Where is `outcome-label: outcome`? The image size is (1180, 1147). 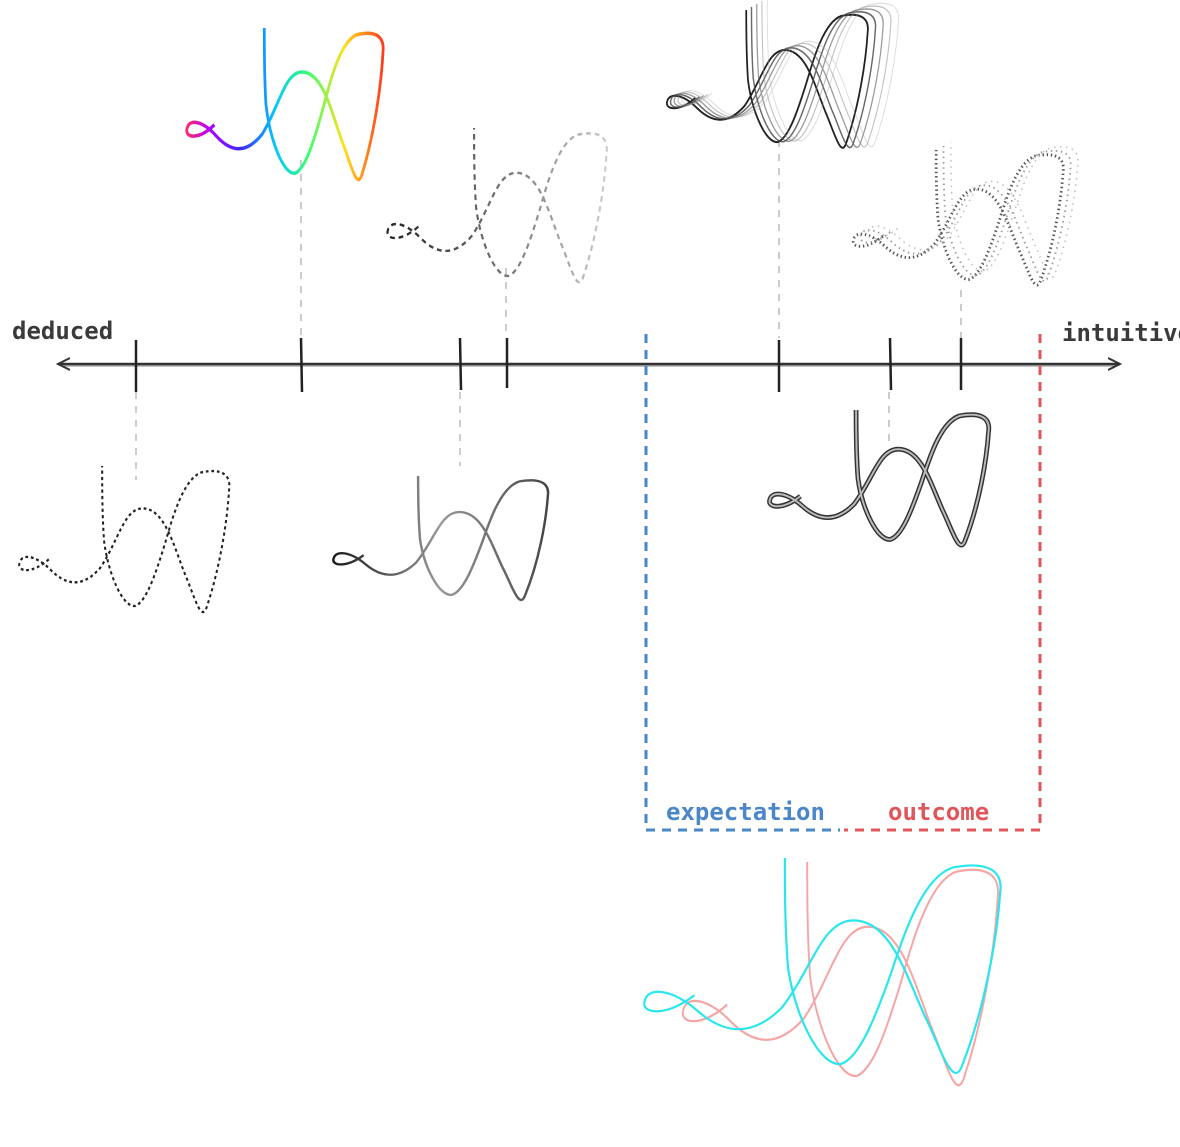 outcome-label: outcome is located at coordinates (938, 812).